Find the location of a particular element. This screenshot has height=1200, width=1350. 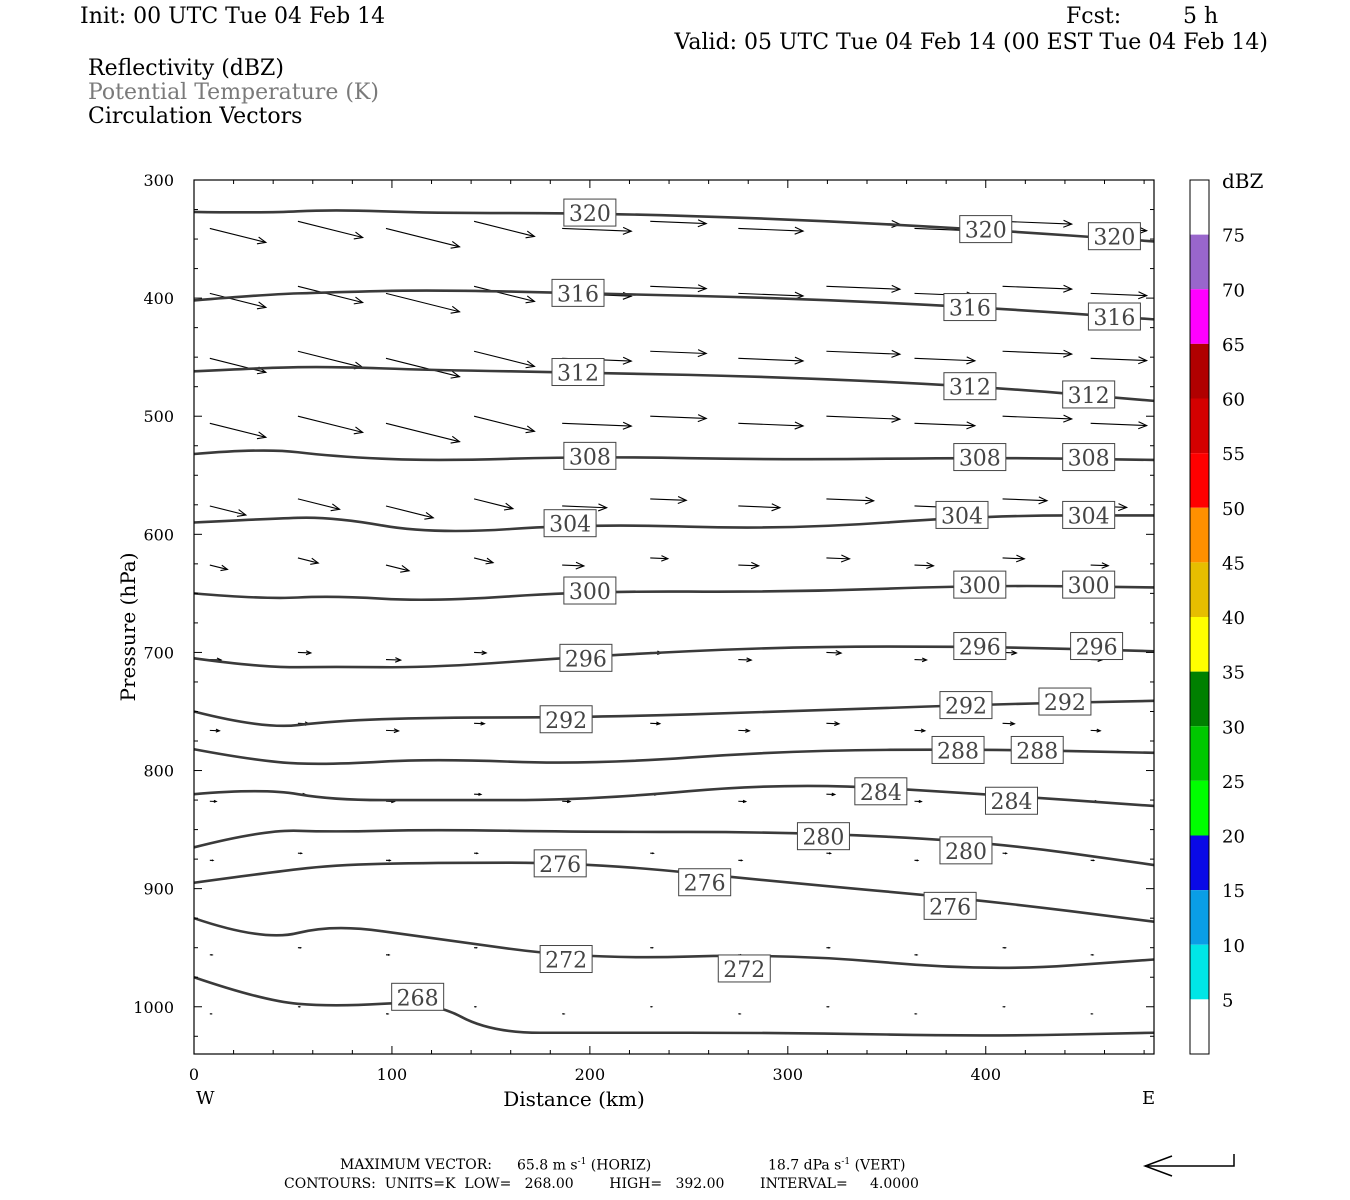

reference-vector-line is located at coordinates (1190, 1160).